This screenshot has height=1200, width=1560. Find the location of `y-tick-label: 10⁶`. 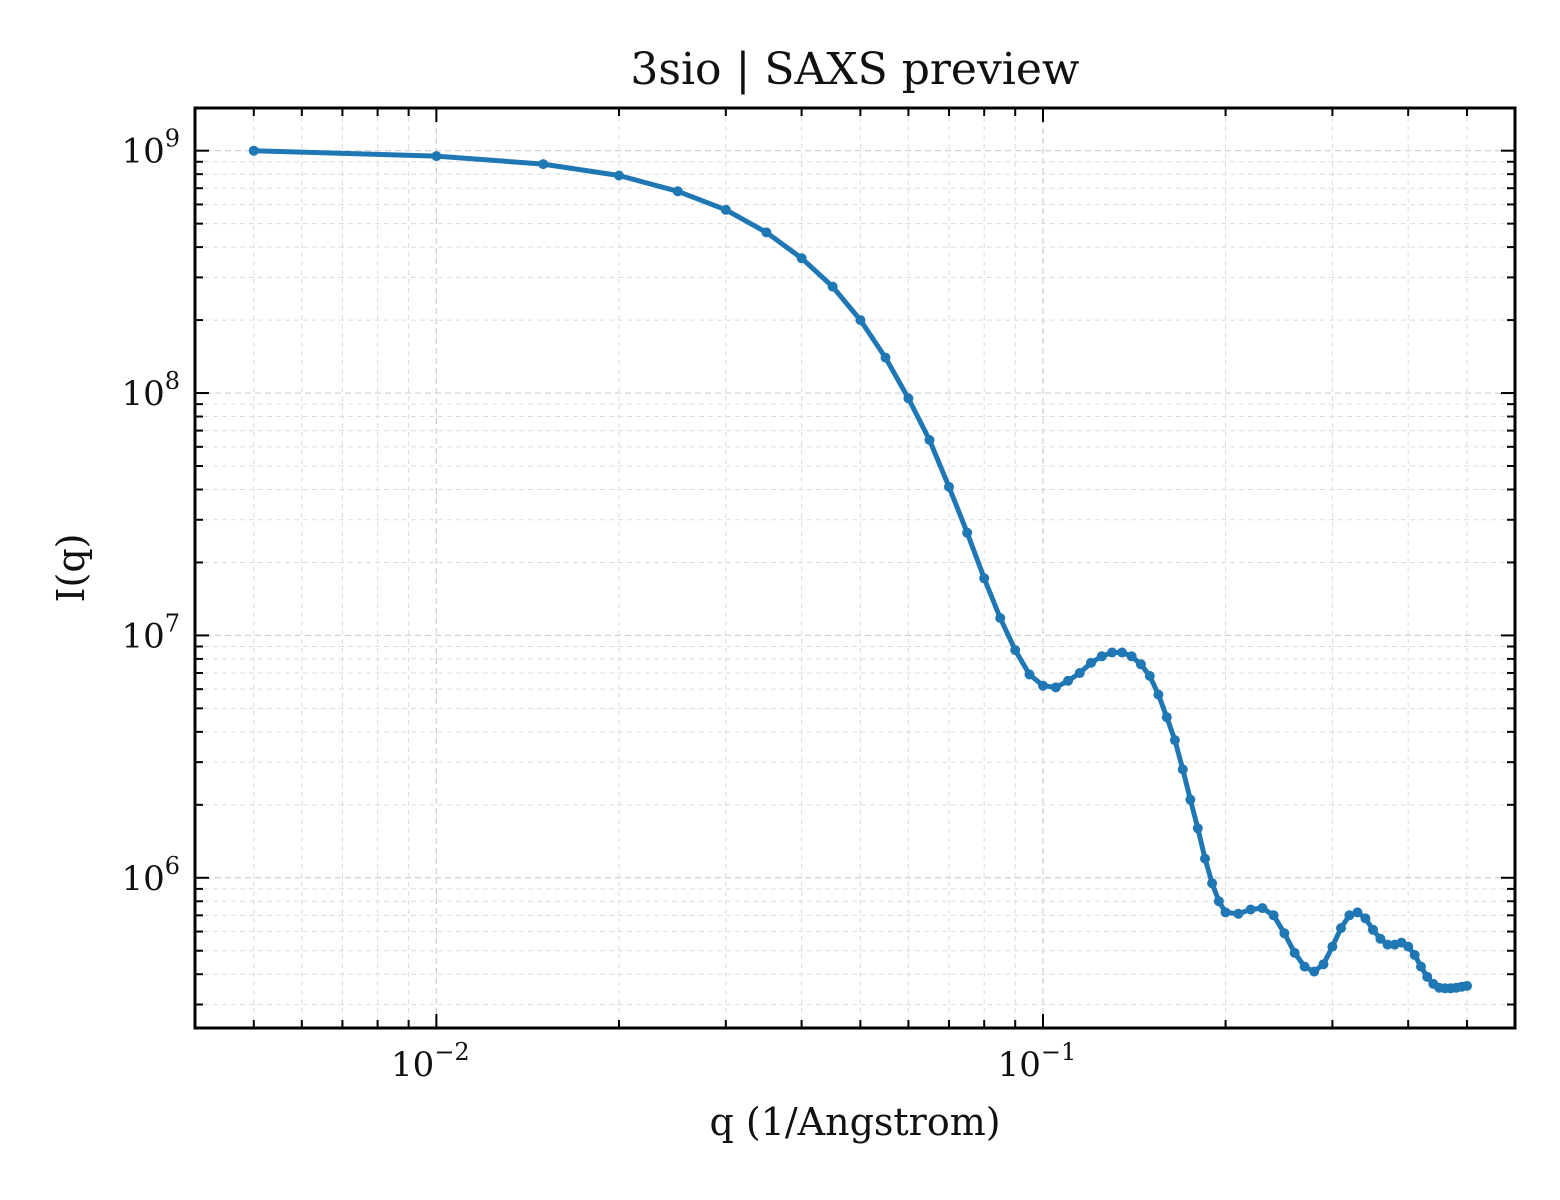

y-tick-label: 10⁶ is located at coordinates (150, 875).